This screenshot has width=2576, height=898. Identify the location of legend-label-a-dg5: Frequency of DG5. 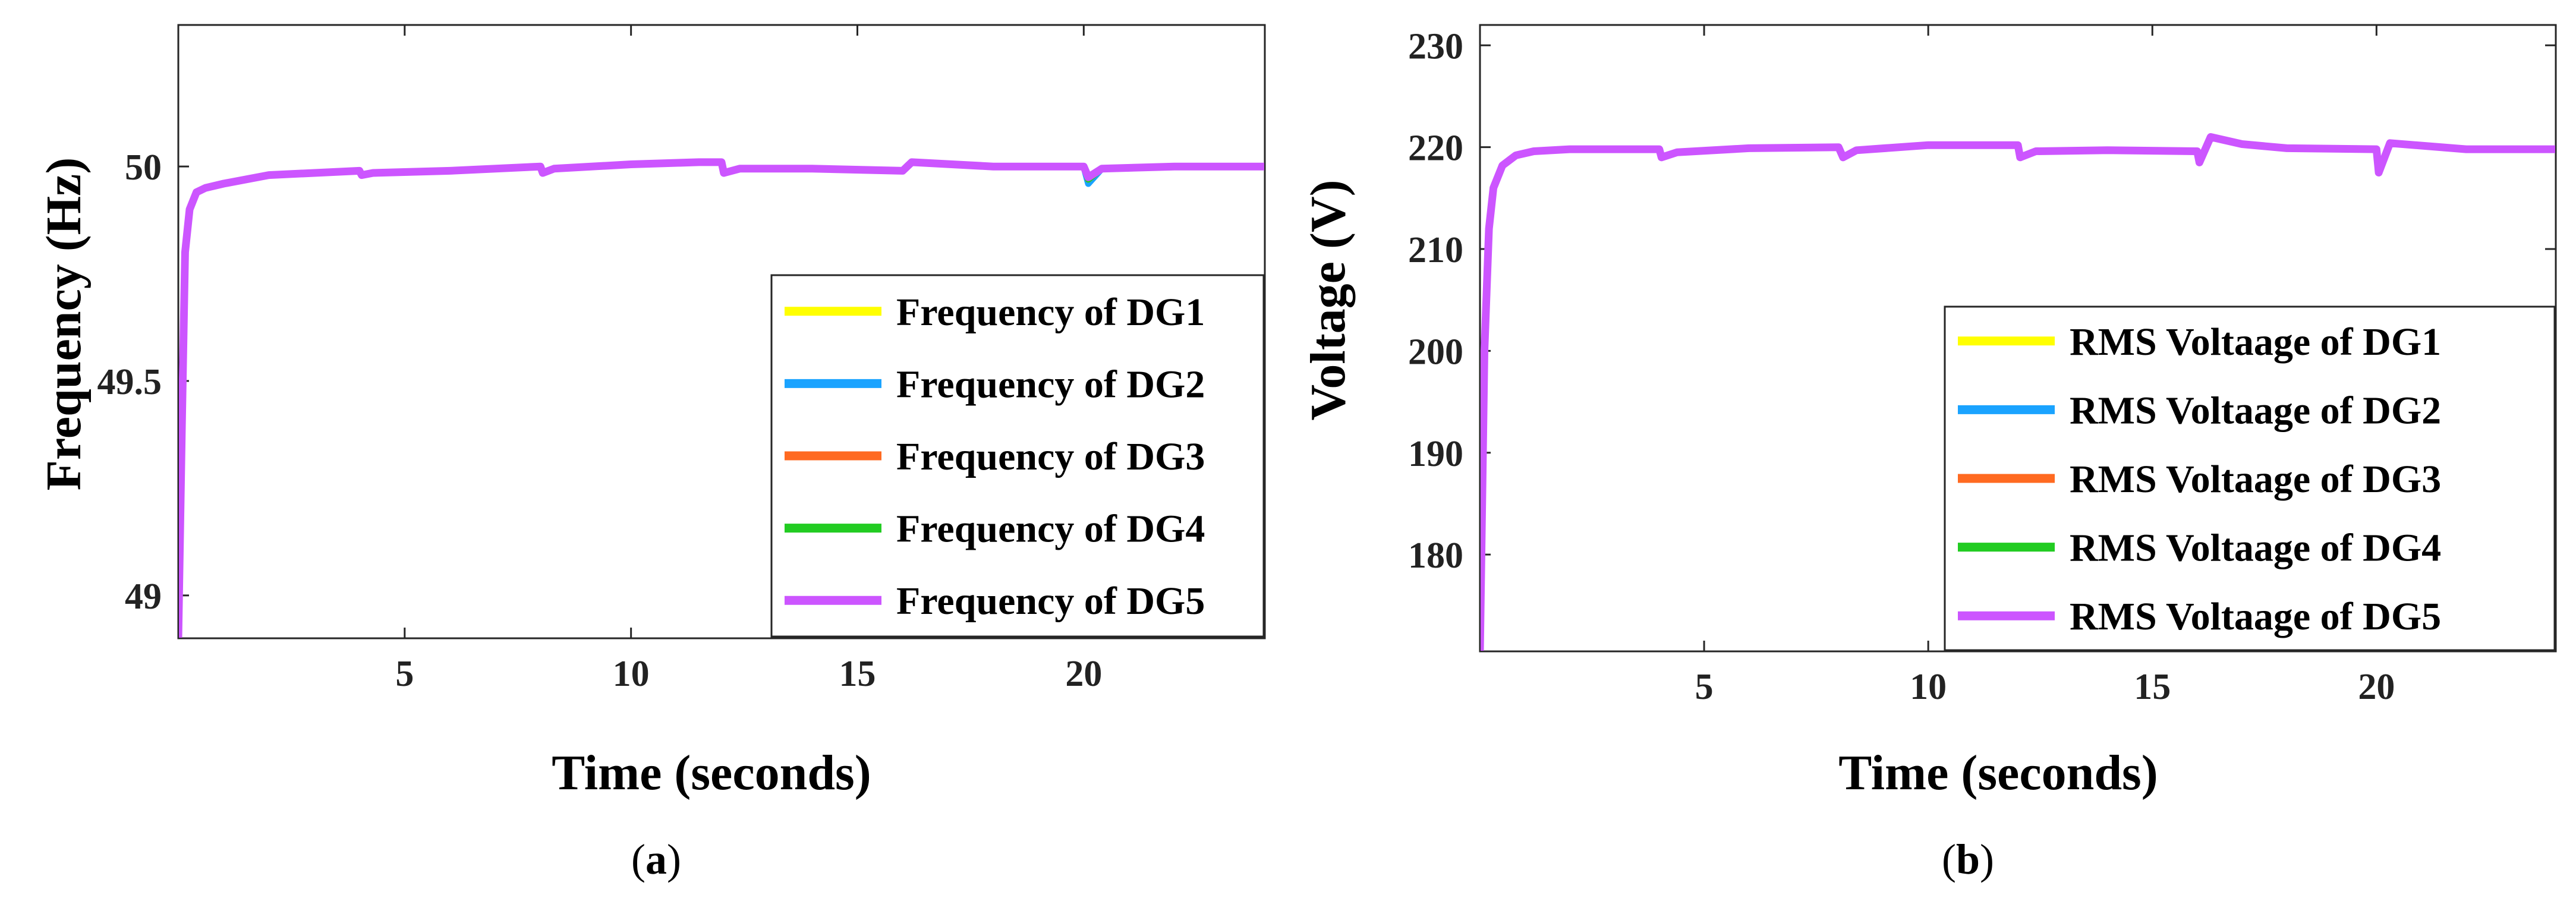
(1050, 601).